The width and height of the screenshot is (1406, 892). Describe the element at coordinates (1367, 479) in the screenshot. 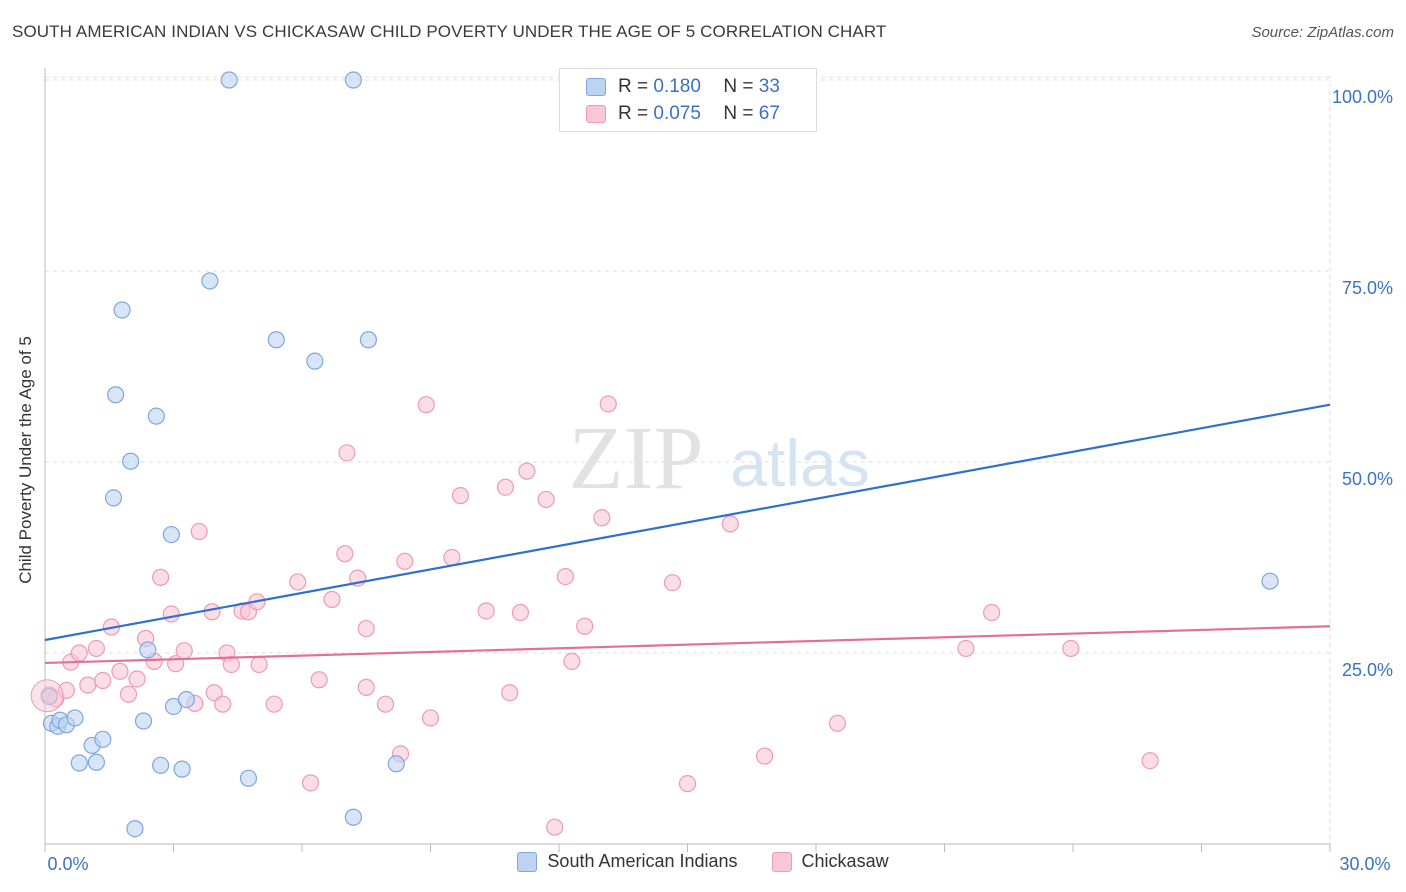

I see `y-tick-label: 50.0%` at that location.